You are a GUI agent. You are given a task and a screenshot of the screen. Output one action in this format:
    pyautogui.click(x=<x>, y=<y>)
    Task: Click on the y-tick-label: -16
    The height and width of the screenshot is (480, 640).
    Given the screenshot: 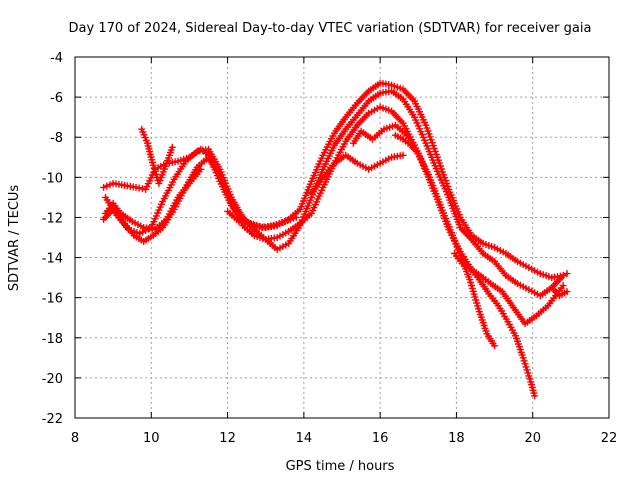 What is the action you would take?
    pyautogui.click(x=52, y=299)
    